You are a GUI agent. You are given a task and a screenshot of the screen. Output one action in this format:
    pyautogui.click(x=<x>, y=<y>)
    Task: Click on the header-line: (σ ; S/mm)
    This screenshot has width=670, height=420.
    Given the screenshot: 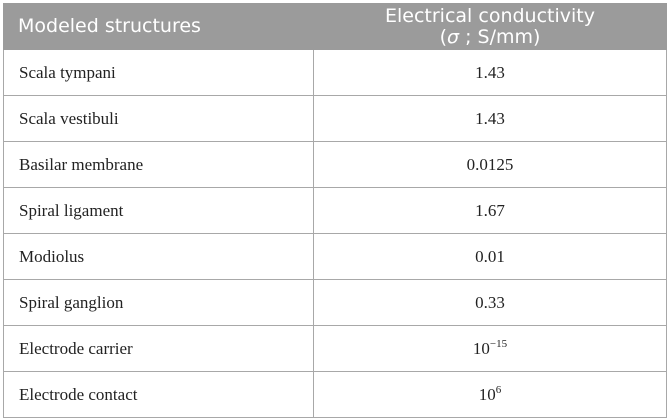 What is the action you would take?
    pyautogui.click(x=490, y=36)
    